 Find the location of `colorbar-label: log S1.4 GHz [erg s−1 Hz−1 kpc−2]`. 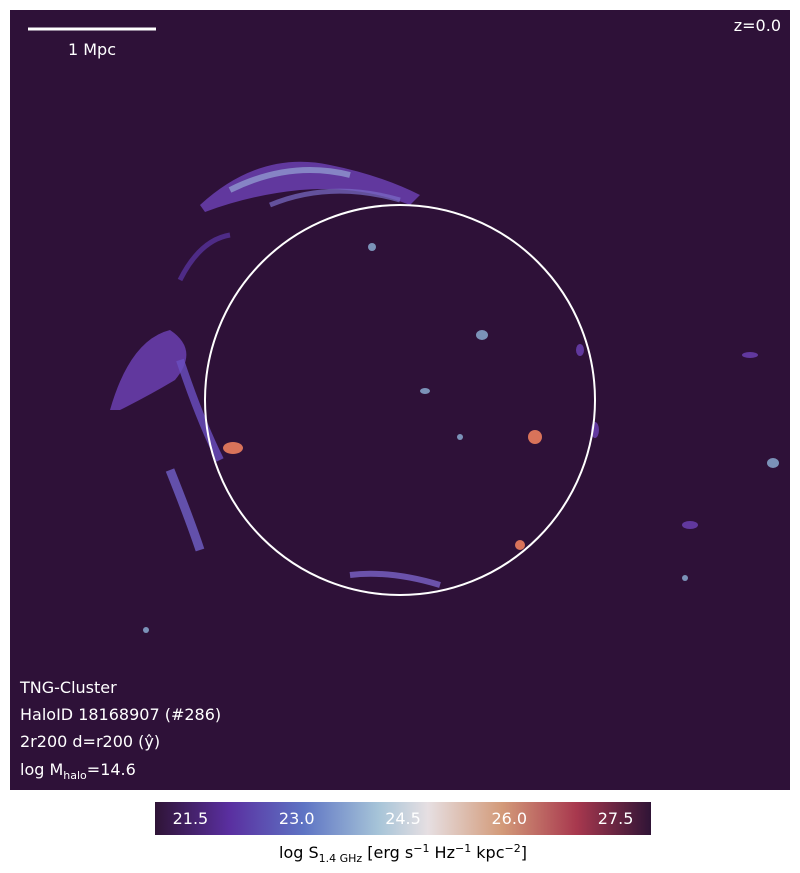

colorbar-label: log S1.4 GHz [erg s−1 Hz−1 kpc−2] is located at coordinates (403, 853).